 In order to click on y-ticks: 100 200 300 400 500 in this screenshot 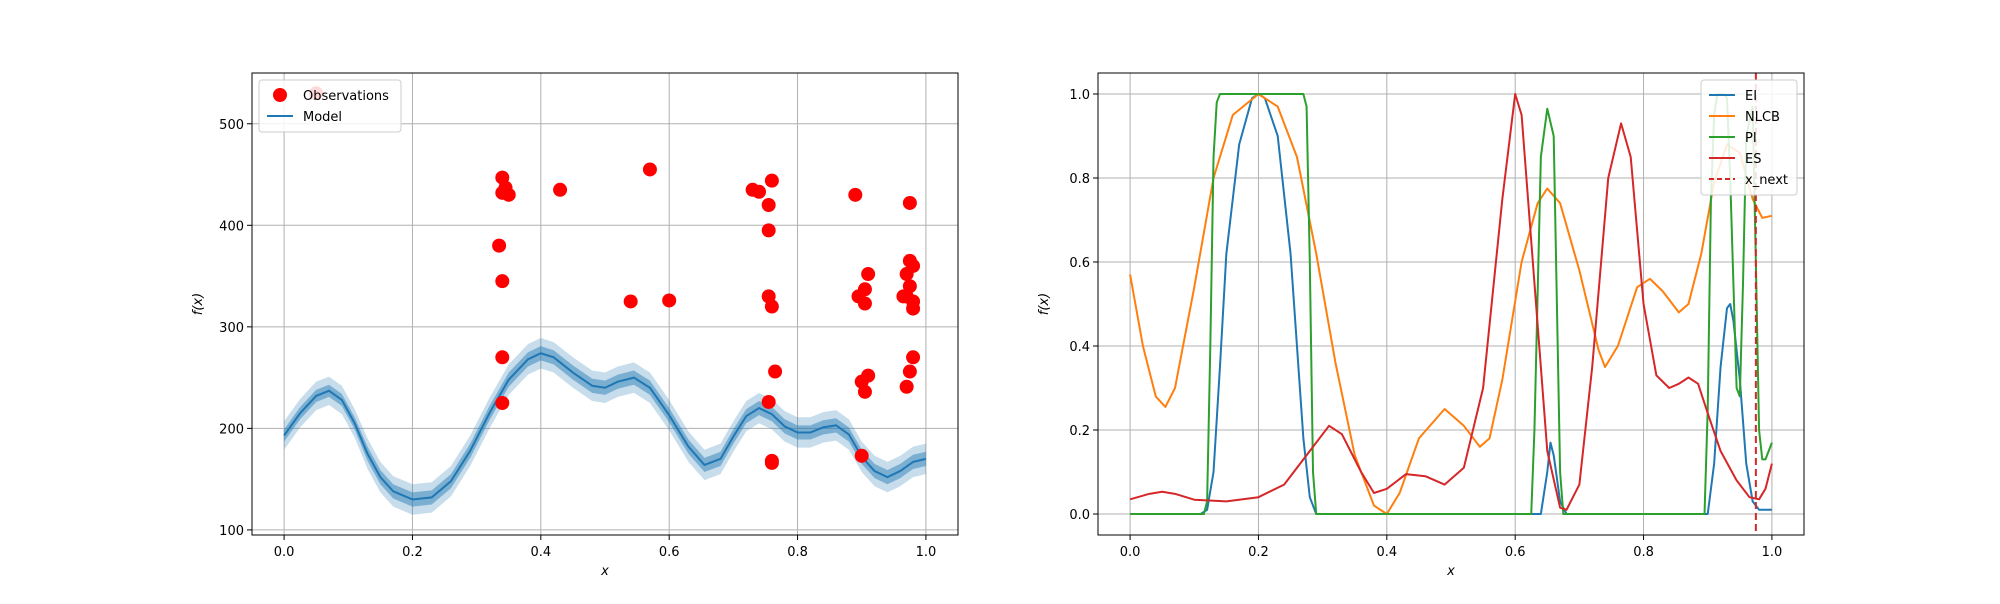, I will do `click(235, 328)`.